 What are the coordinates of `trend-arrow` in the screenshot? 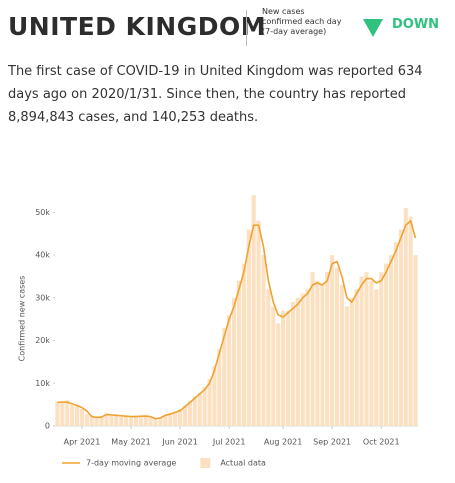 It's located at (373, 28).